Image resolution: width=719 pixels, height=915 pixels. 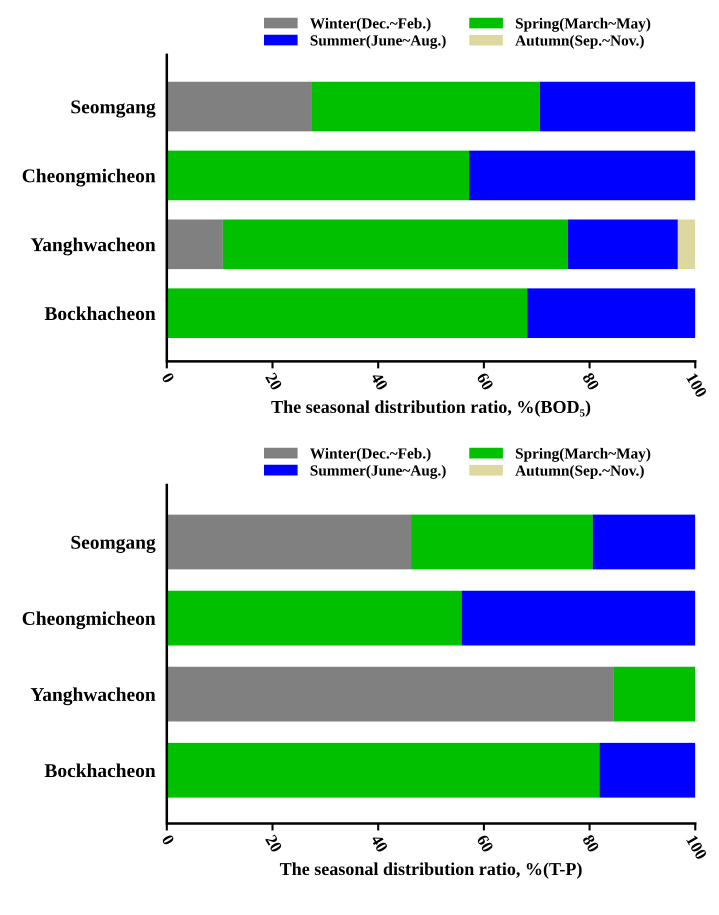 What do you see at coordinates (431, 870) in the screenshot?
I see `x-axis-title: The seasonal distribution ratio, %(T-P)` at bounding box center [431, 870].